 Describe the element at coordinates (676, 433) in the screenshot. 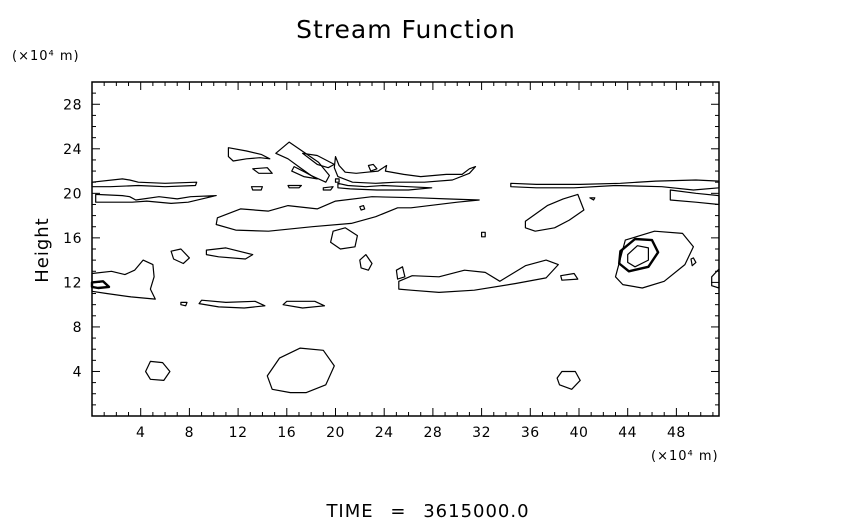

I see `x-tick-label: 48` at that location.